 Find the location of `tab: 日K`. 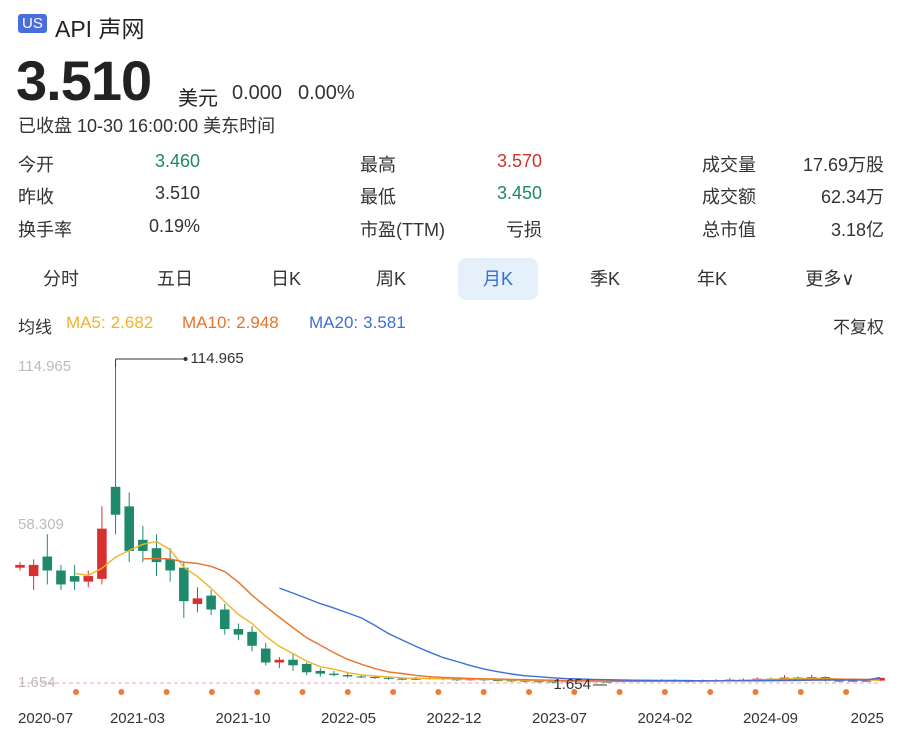

tab: 日K is located at coordinates (285, 279).